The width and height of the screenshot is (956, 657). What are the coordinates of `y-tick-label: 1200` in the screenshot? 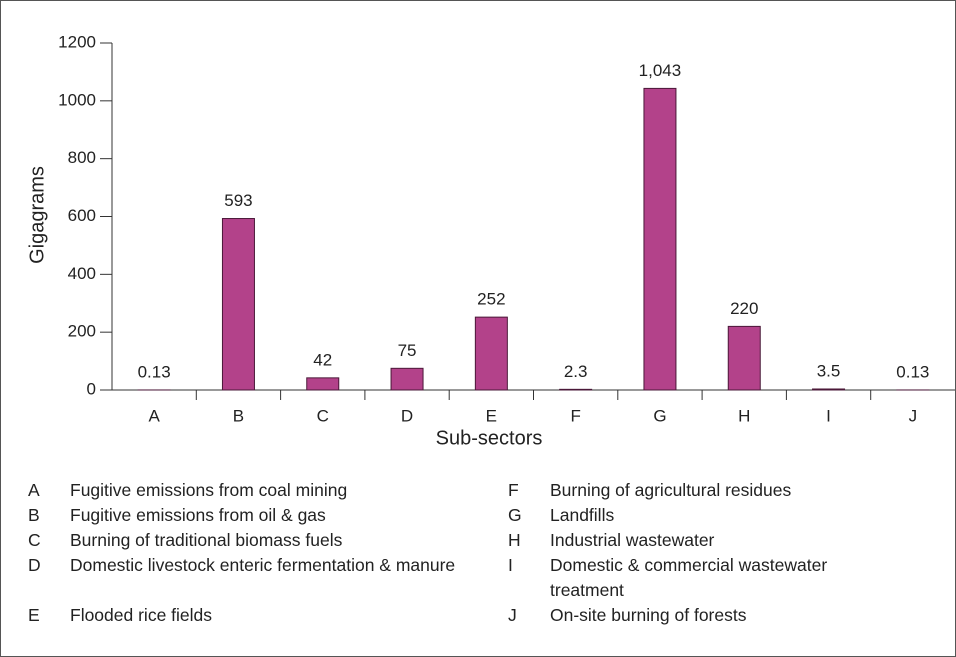 It's located at (77, 41).